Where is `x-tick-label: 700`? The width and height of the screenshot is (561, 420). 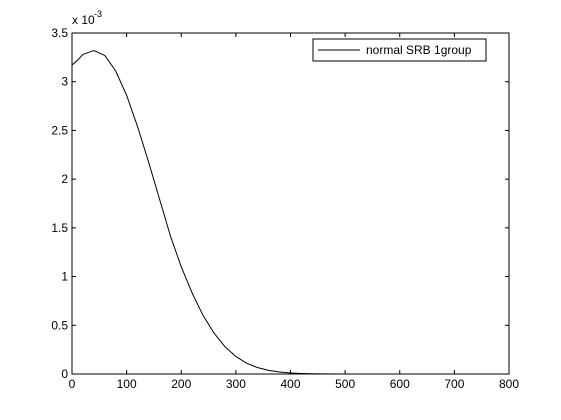
x-tick-label: 700 is located at coordinates (454, 384).